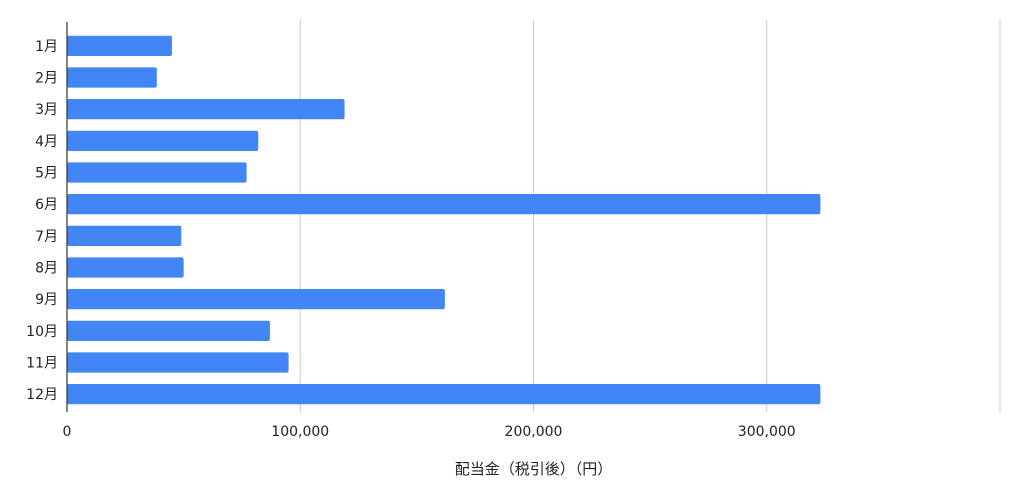 This screenshot has height=504, width=1024. I want to click on y-tick-label: 4月, so click(46, 142).